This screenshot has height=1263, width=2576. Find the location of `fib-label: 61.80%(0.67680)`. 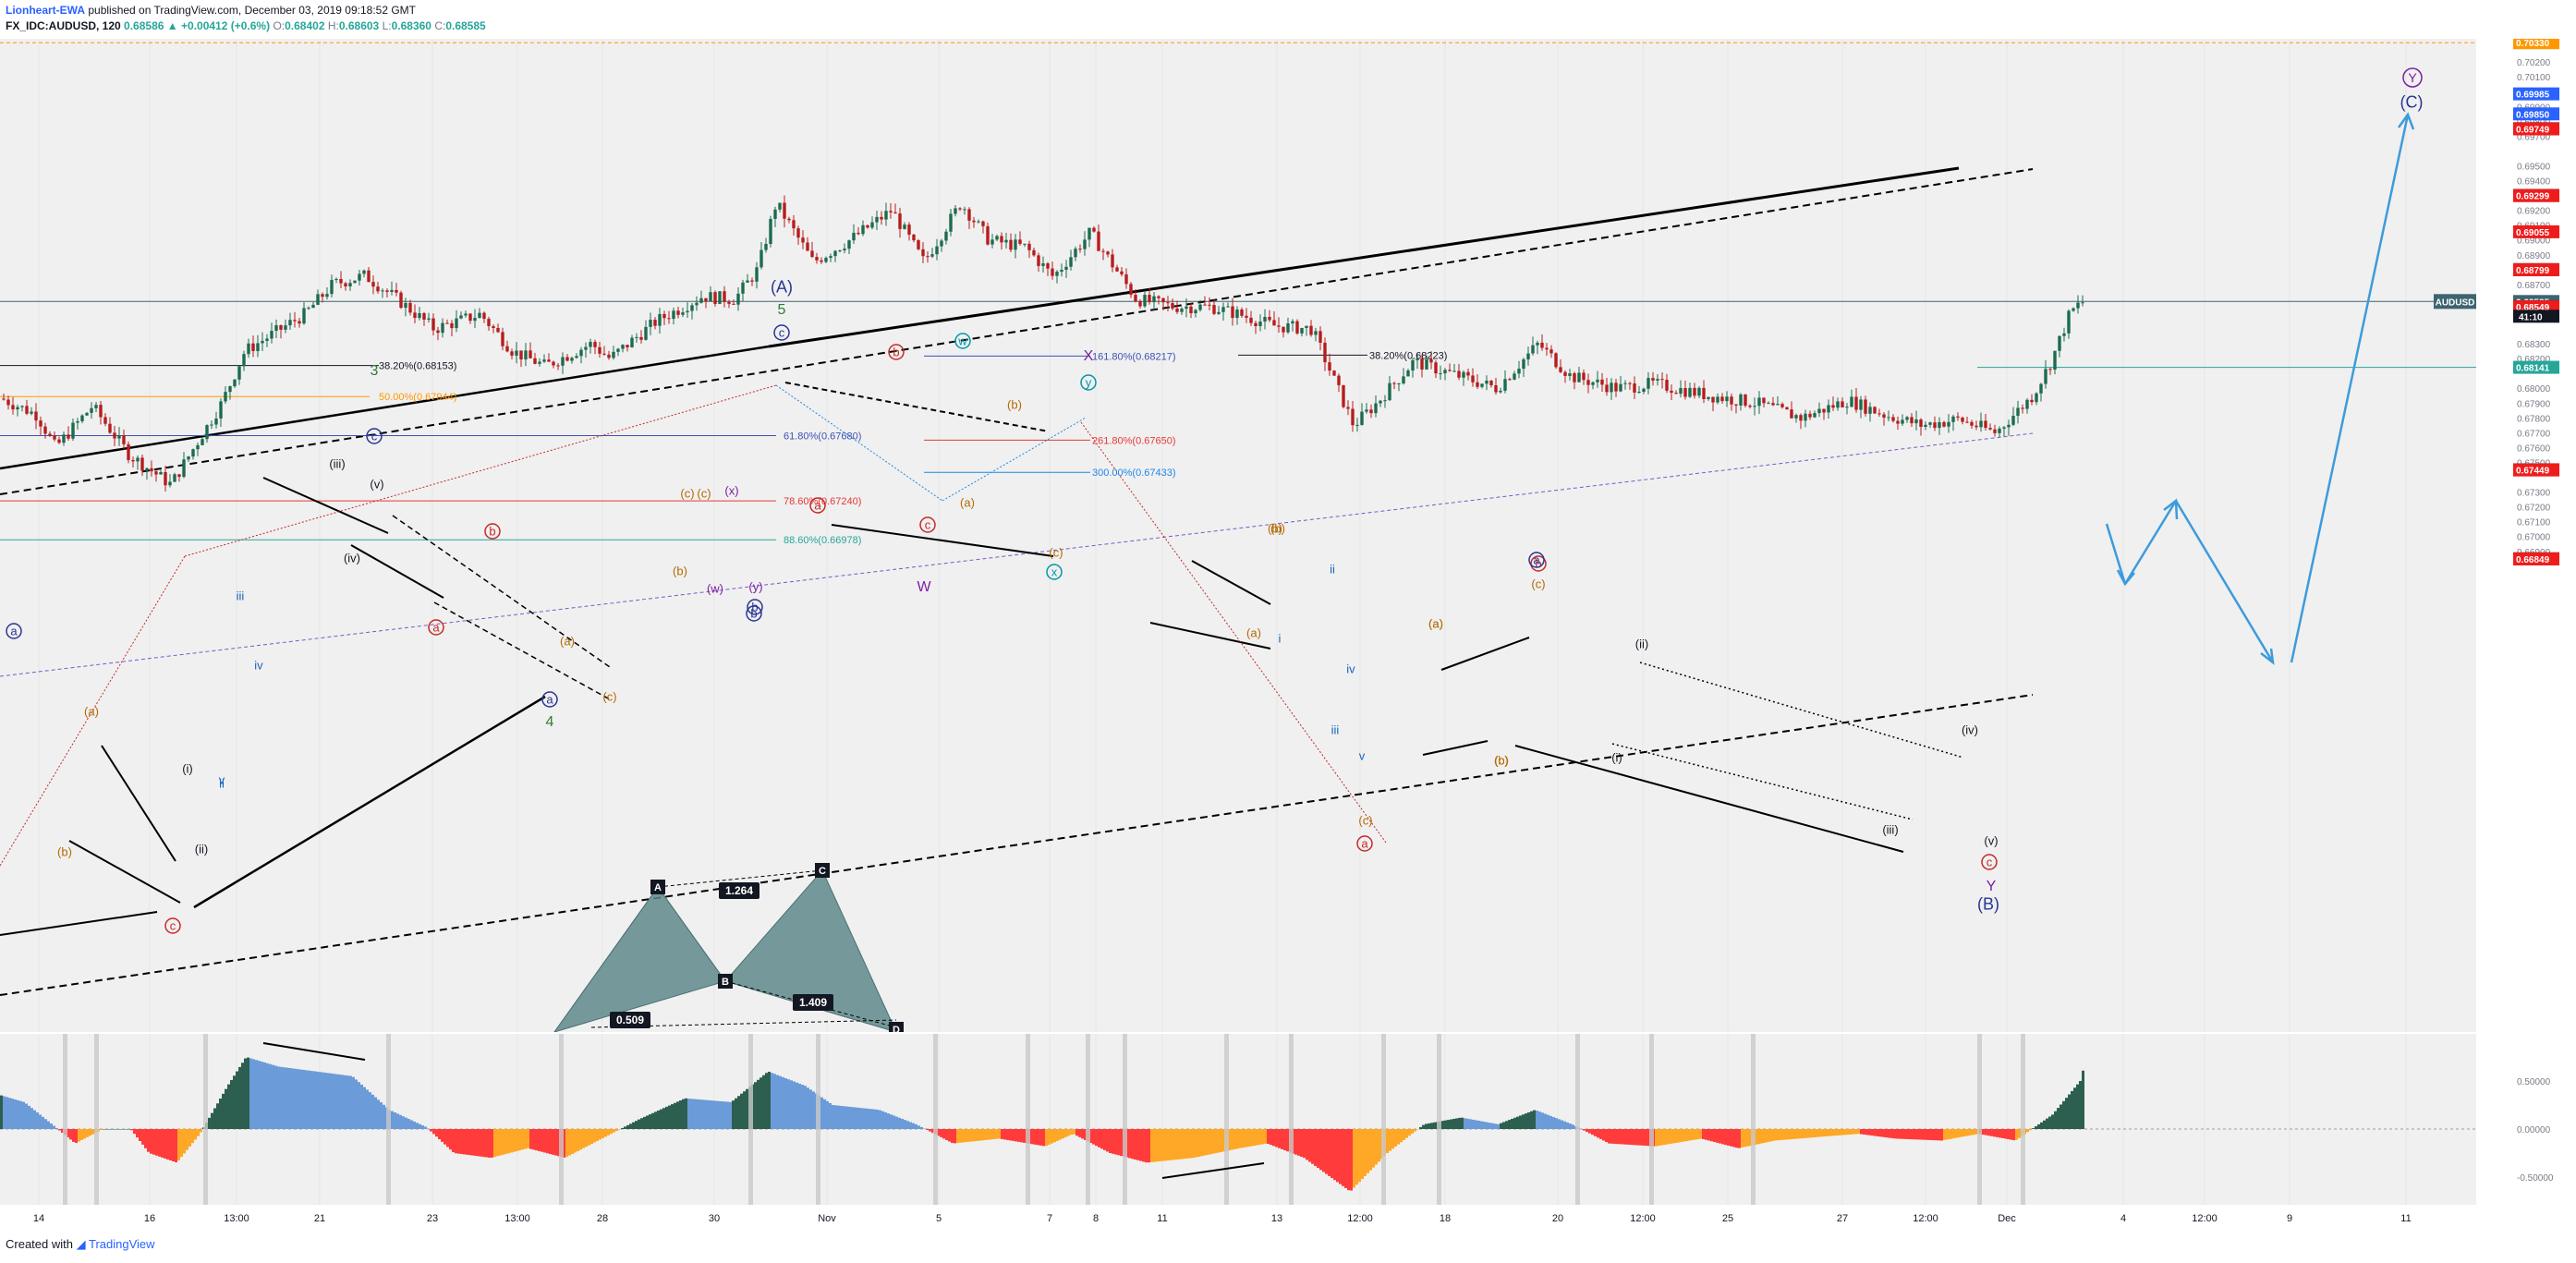

fib-label: 61.80%(0.67680) is located at coordinates (822, 437).